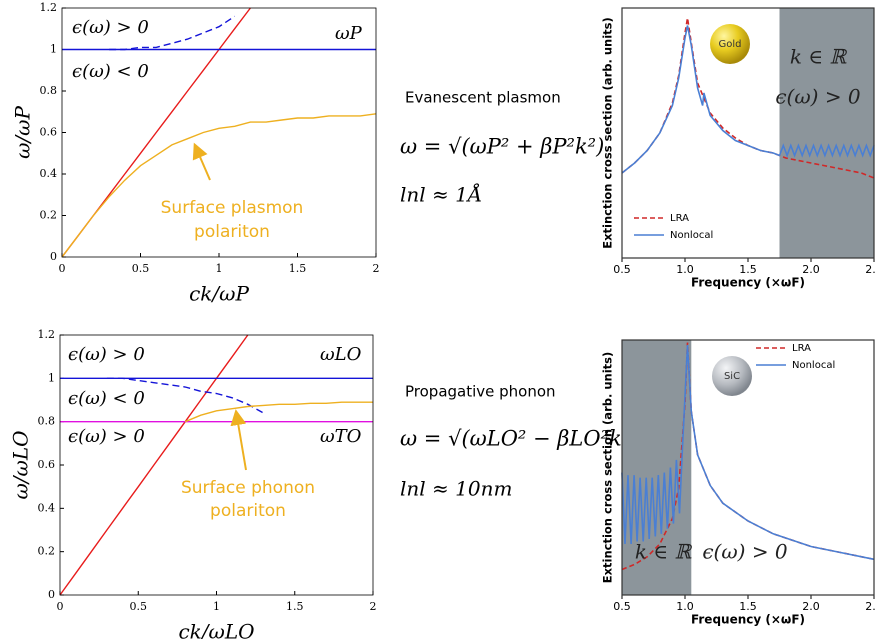 The width and height of the screenshot is (876, 639). Describe the element at coordinates (21, 464) in the screenshot. I see `y-axis-label: ω/ωLO` at that location.